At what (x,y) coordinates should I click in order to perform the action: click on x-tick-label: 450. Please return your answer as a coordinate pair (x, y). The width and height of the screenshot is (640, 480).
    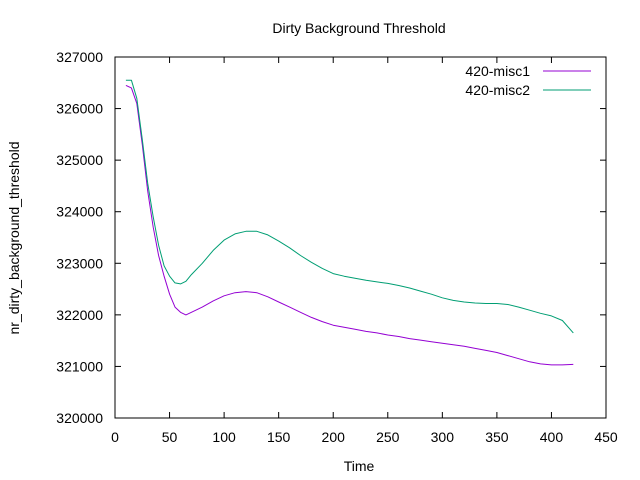
    Looking at the image, I should click on (606, 437).